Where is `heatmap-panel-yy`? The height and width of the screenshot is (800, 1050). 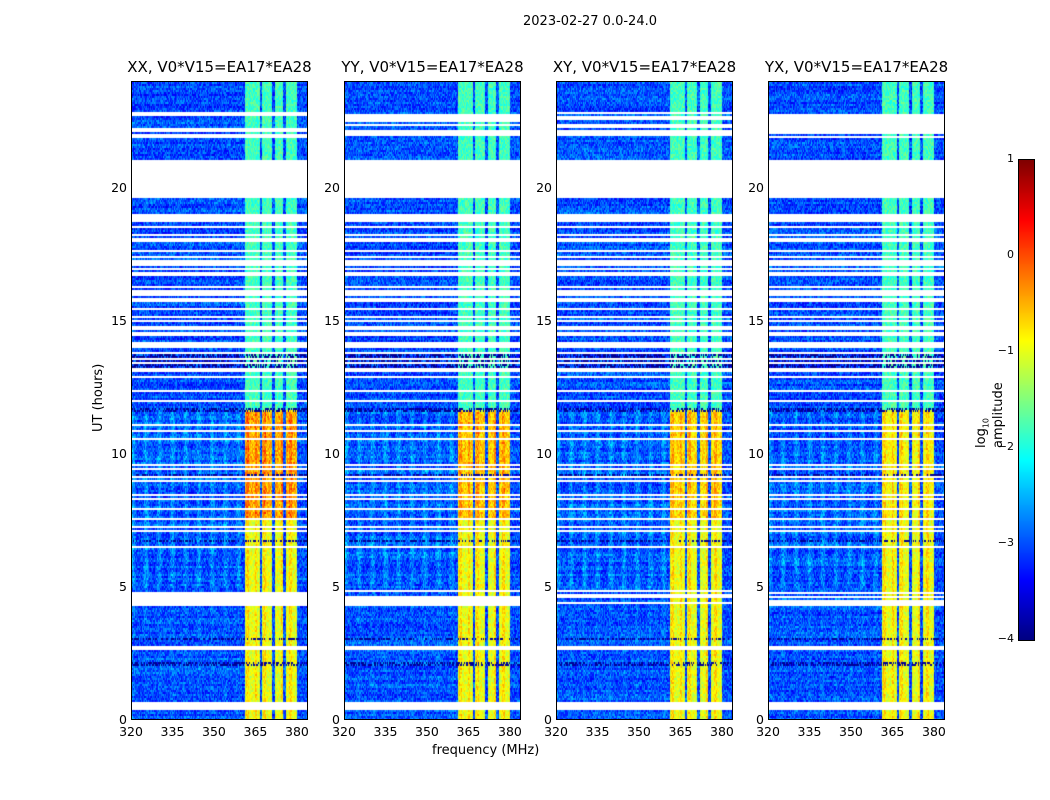 heatmap-panel-yy is located at coordinates (432, 400).